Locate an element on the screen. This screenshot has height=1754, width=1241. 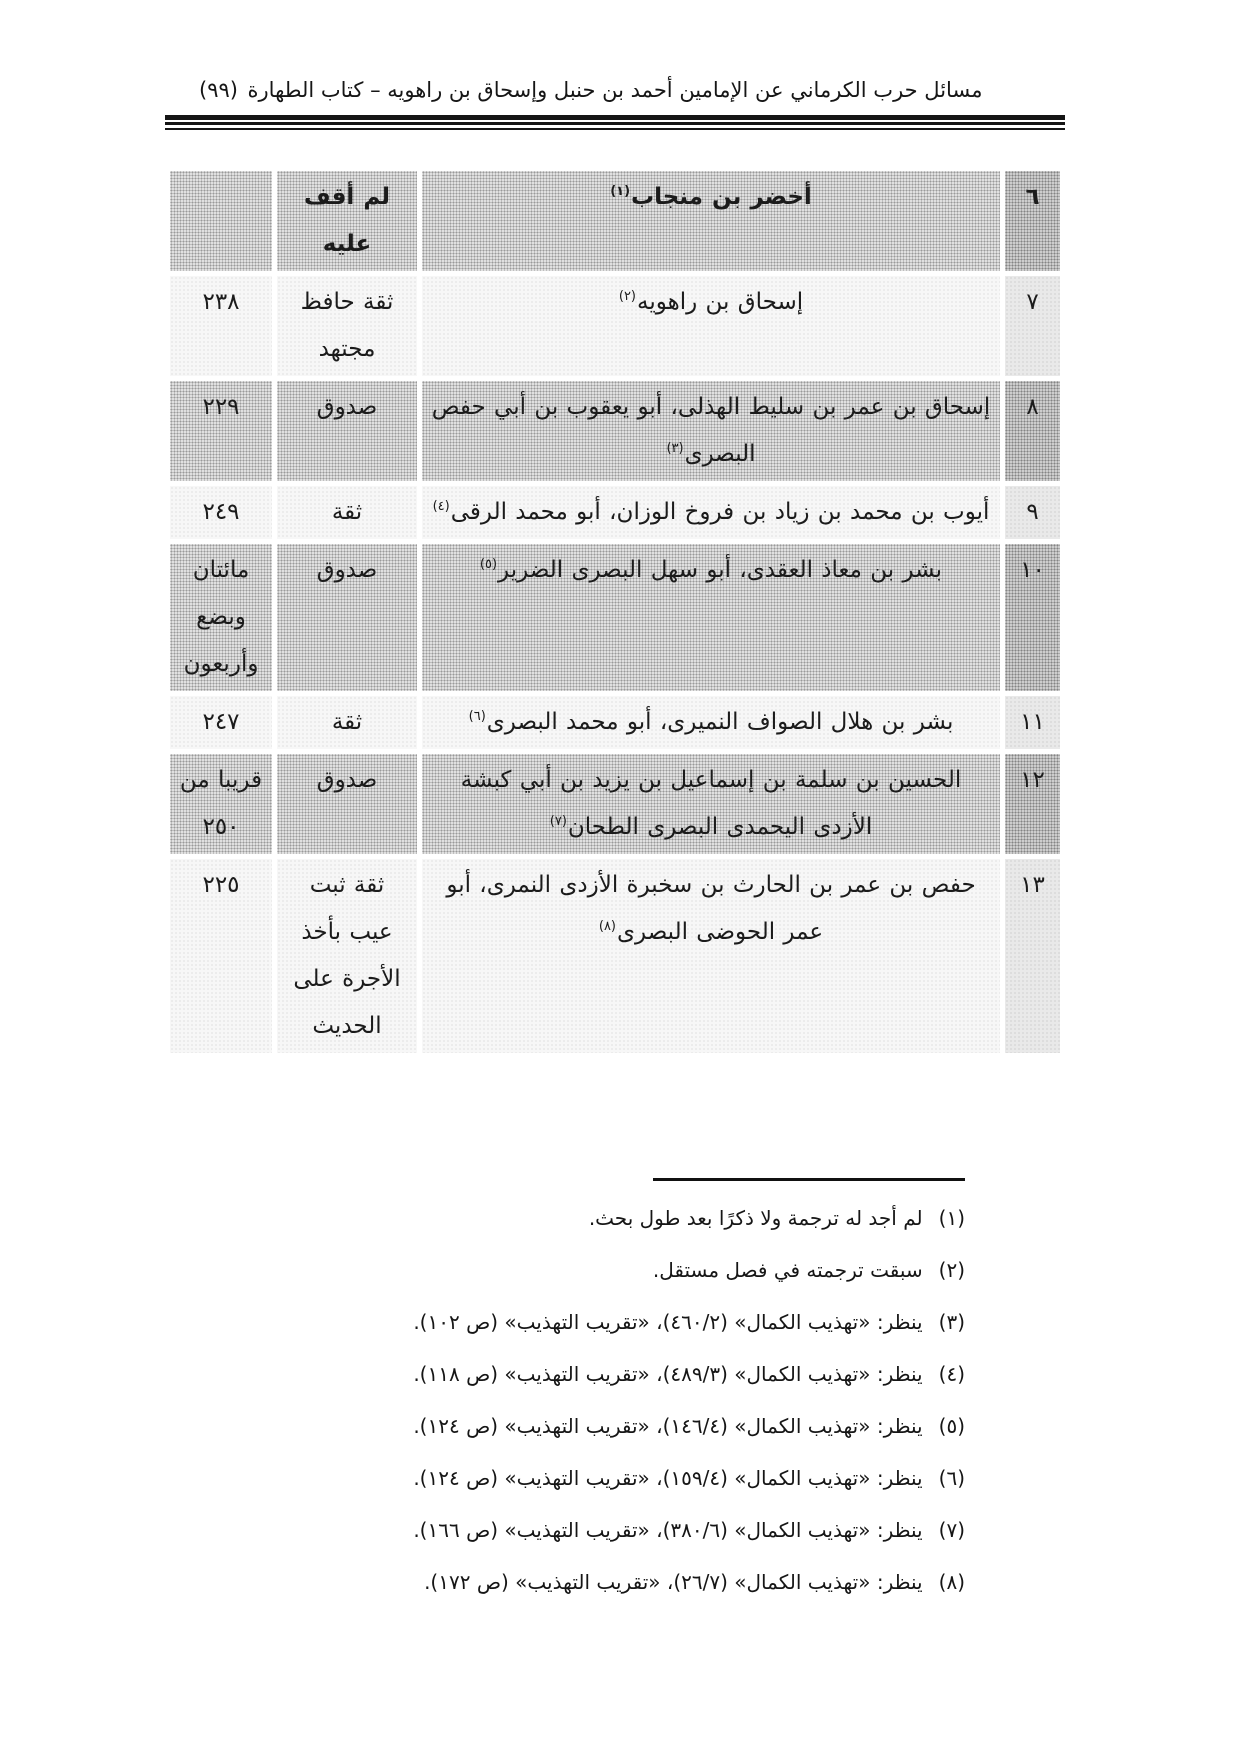
row-number-cell: ٦ is located at coordinates (1032, 221).